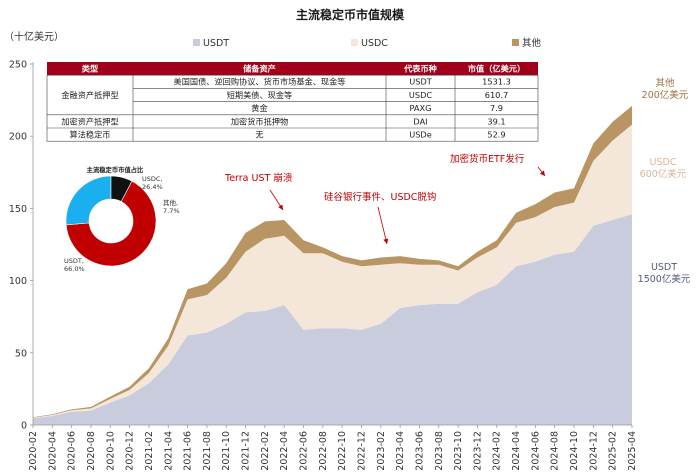  I want to click on x-tick-label: 2023-04, so click(400, 451).